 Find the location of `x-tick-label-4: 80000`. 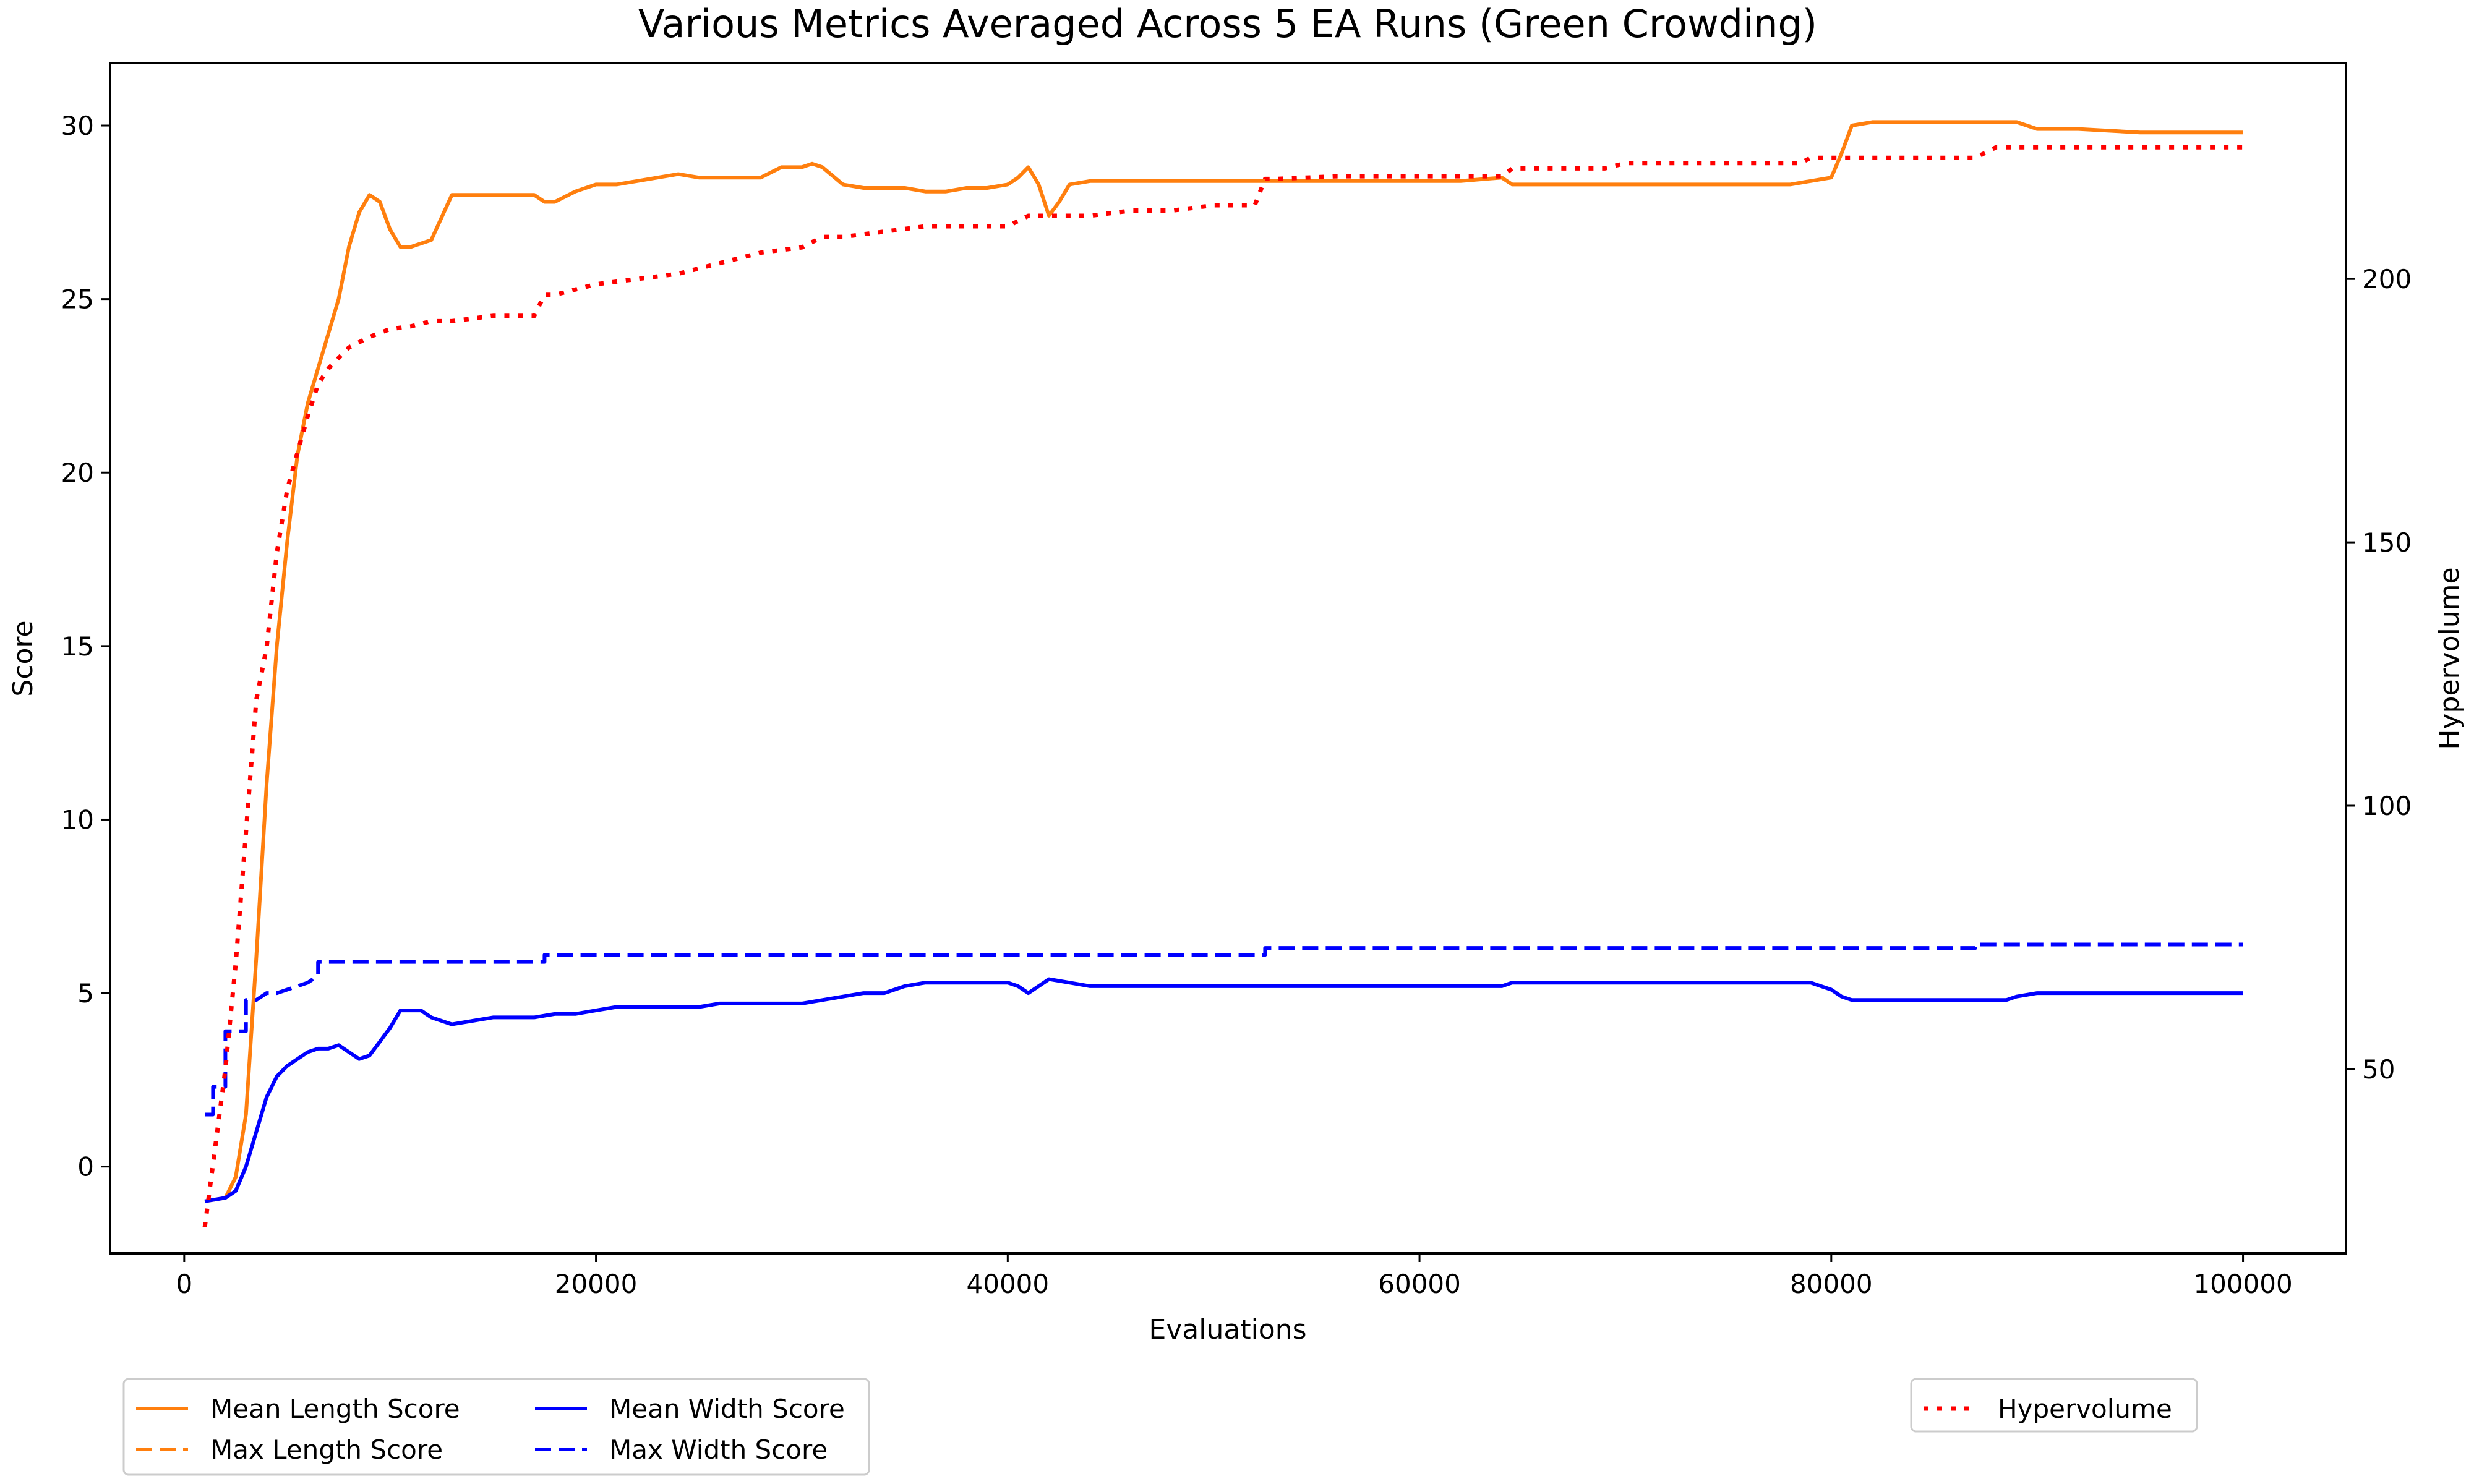

x-tick-label-4: 80000 is located at coordinates (1832, 1284).